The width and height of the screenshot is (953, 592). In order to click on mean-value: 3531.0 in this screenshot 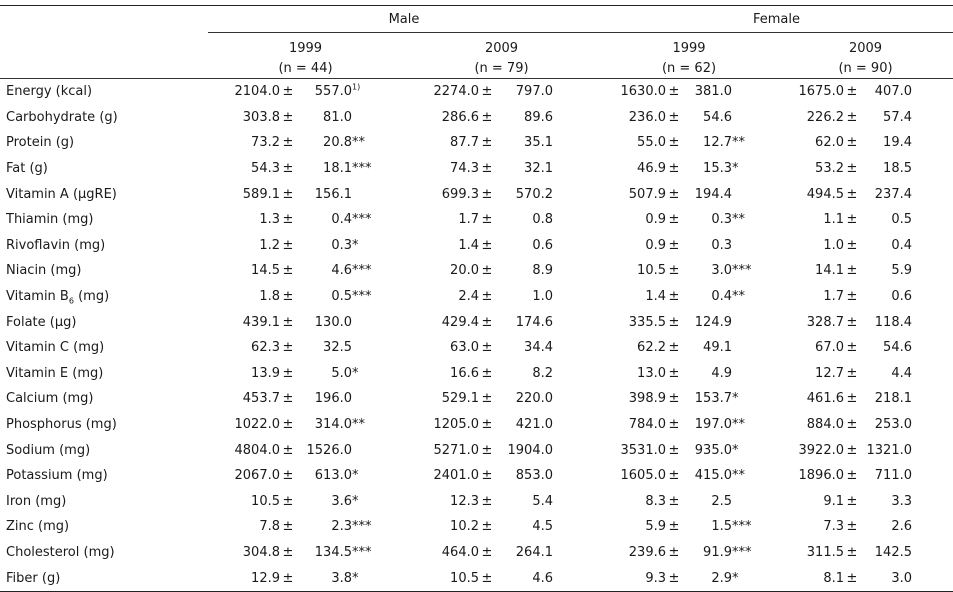, I will do `click(643, 450)`.